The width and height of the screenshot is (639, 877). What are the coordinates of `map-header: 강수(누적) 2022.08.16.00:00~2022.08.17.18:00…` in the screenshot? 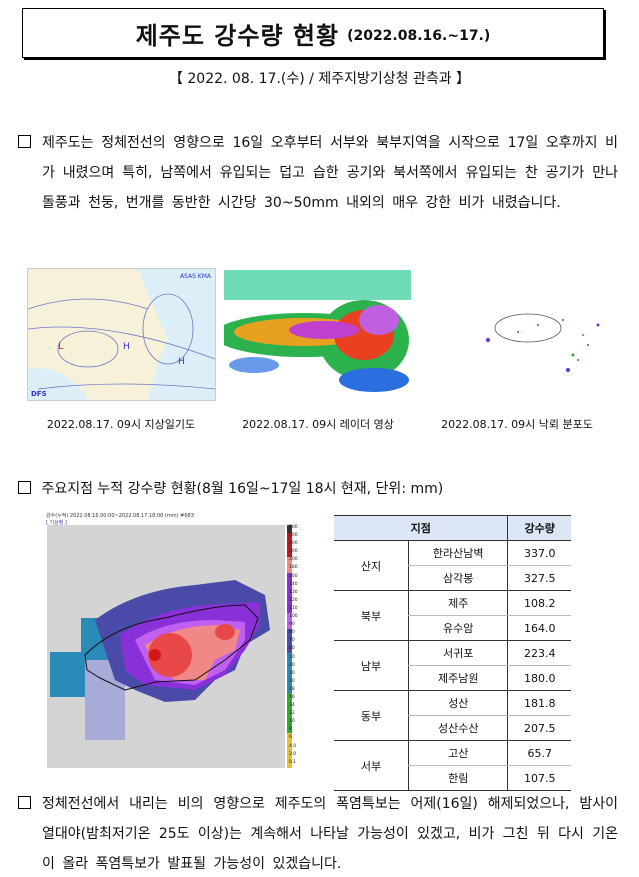 It's located at (120, 516).